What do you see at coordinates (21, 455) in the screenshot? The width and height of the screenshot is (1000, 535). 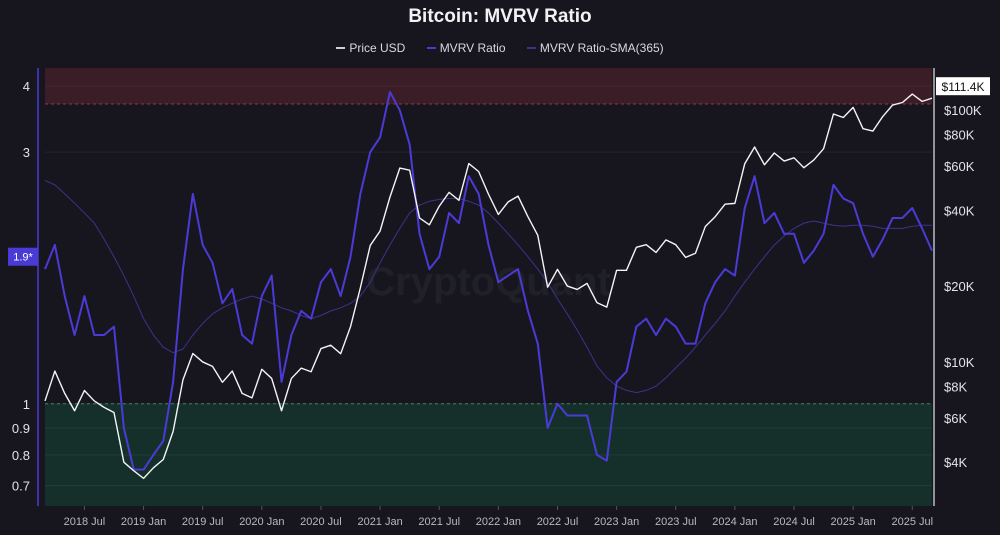 I see `left-tick-label: 0.8` at bounding box center [21, 455].